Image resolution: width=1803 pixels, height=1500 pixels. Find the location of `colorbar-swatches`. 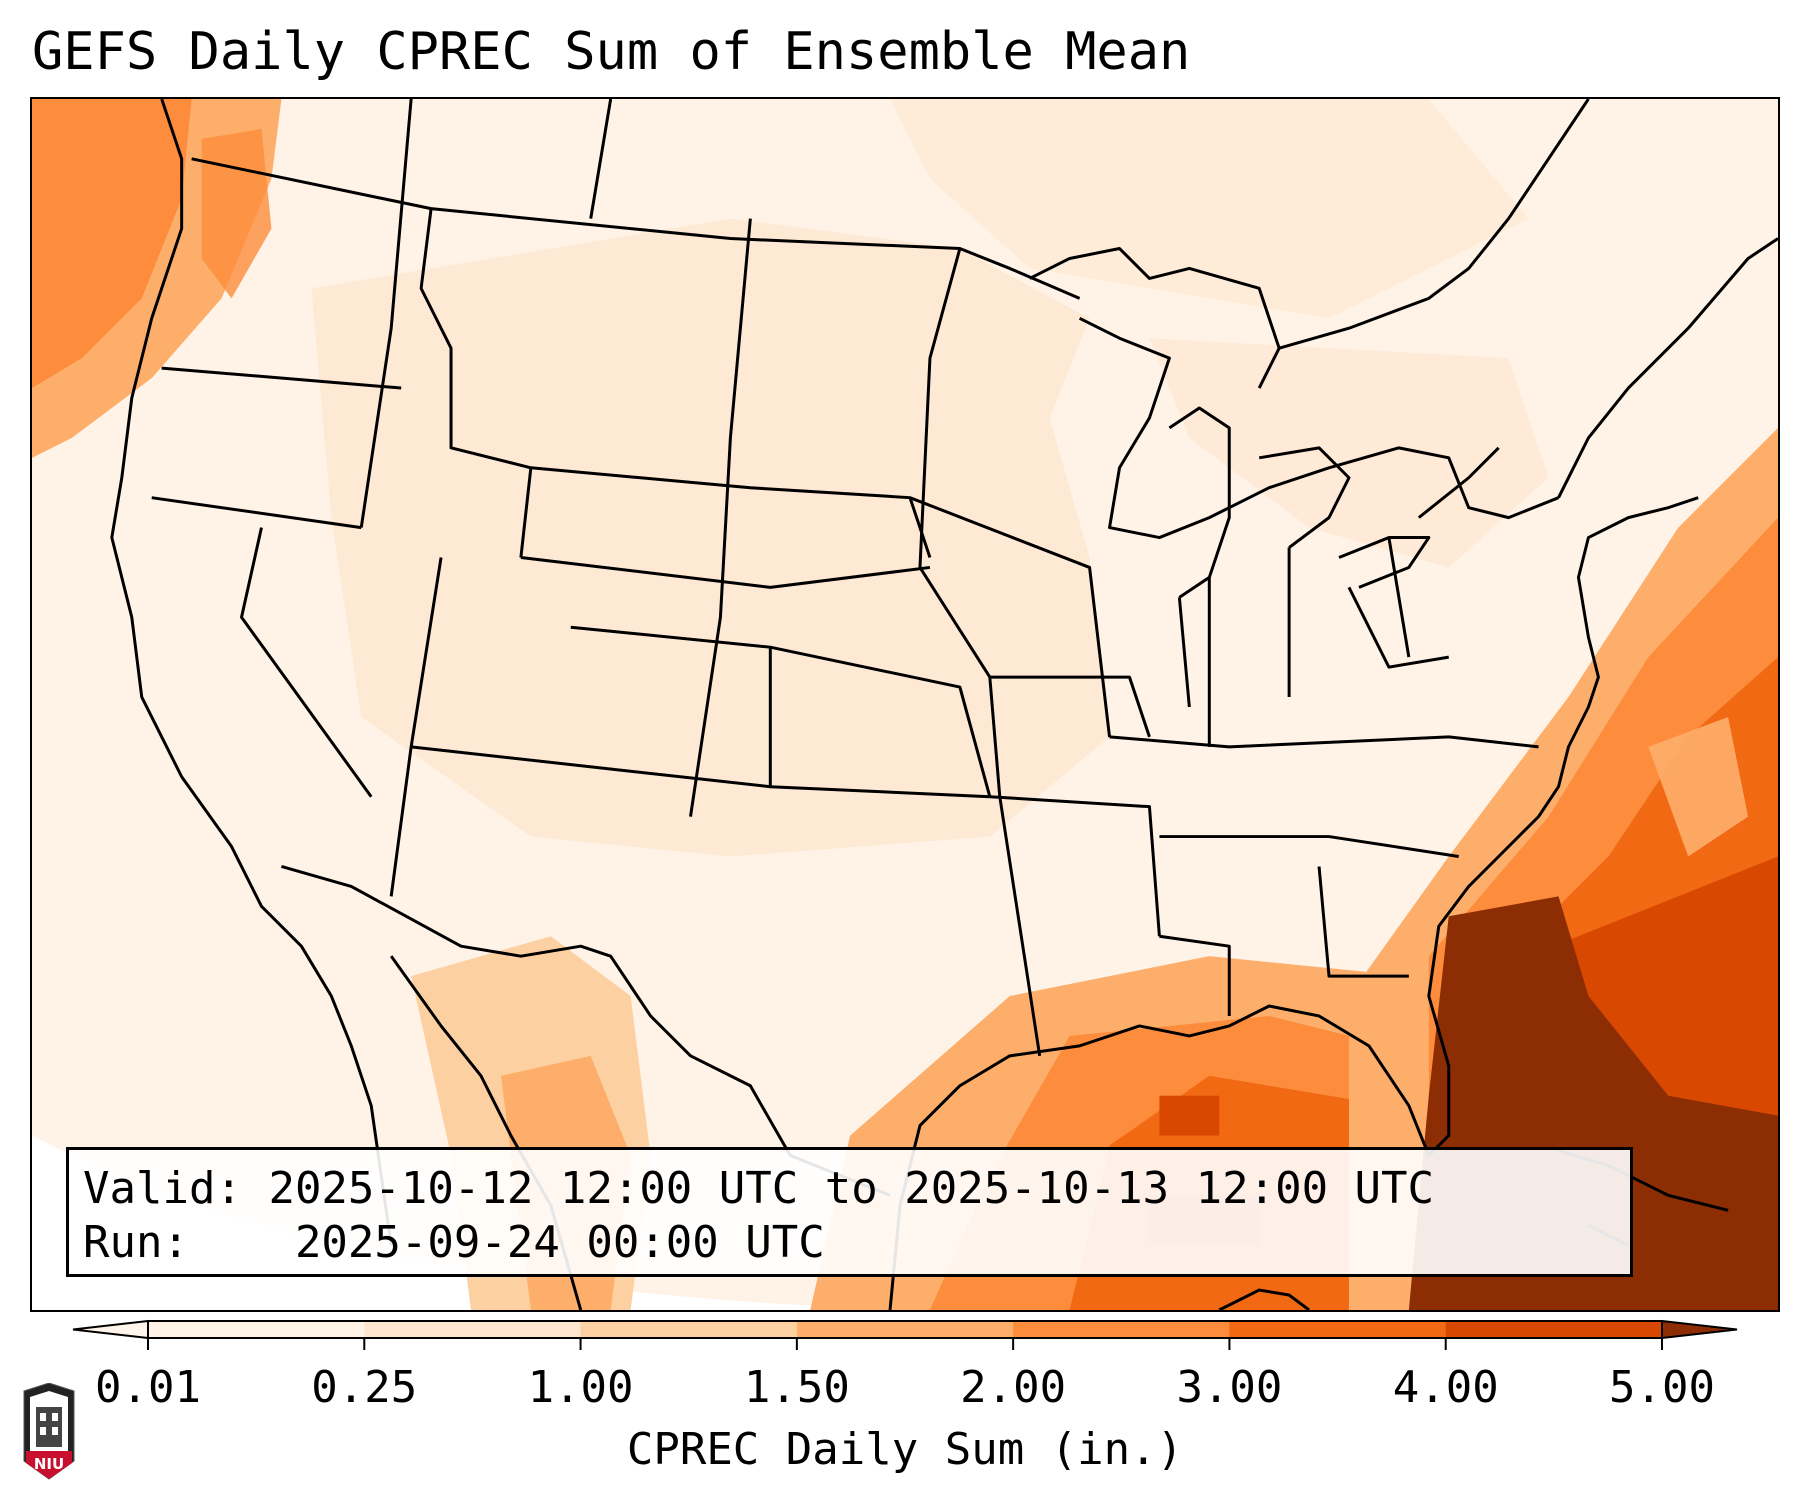

colorbar-swatches is located at coordinates (905, 1329).